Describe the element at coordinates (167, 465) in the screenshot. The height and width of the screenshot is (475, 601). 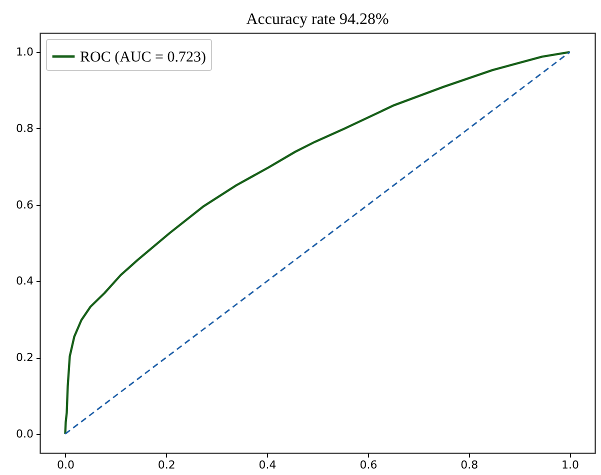
I see `x-tick-label: 0.2` at that location.